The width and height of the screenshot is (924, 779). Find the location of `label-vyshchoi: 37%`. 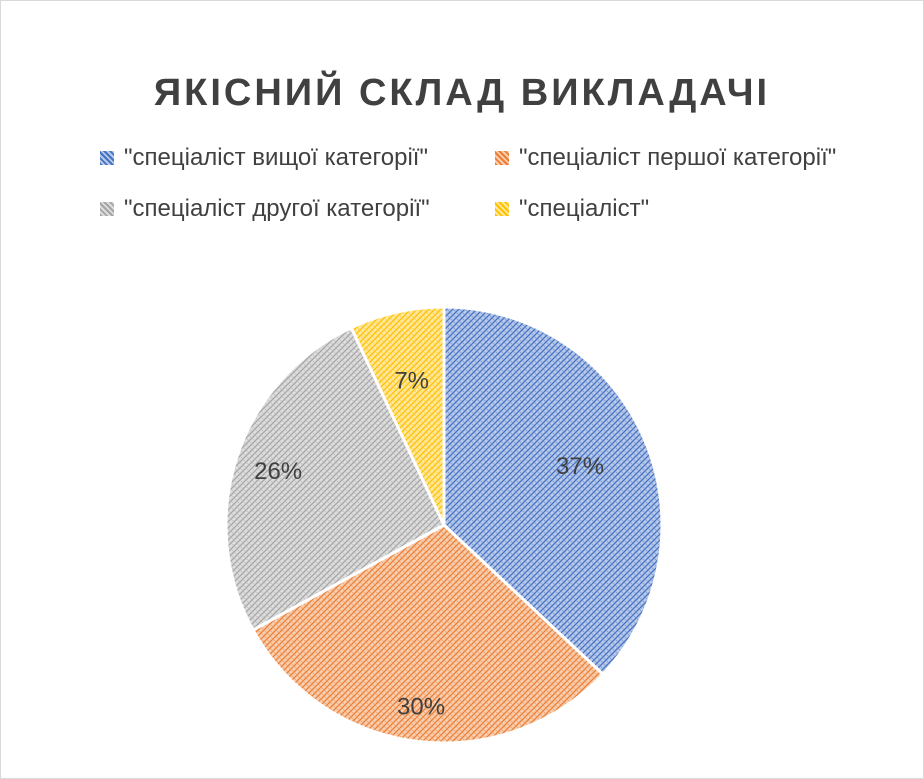

label-vyshchoi: 37% is located at coordinates (580, 466).